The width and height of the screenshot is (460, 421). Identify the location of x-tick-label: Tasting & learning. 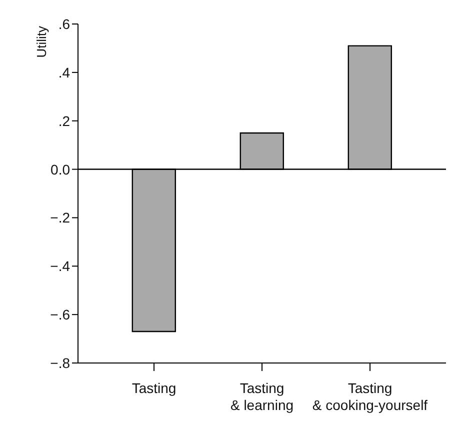
(262, 396).